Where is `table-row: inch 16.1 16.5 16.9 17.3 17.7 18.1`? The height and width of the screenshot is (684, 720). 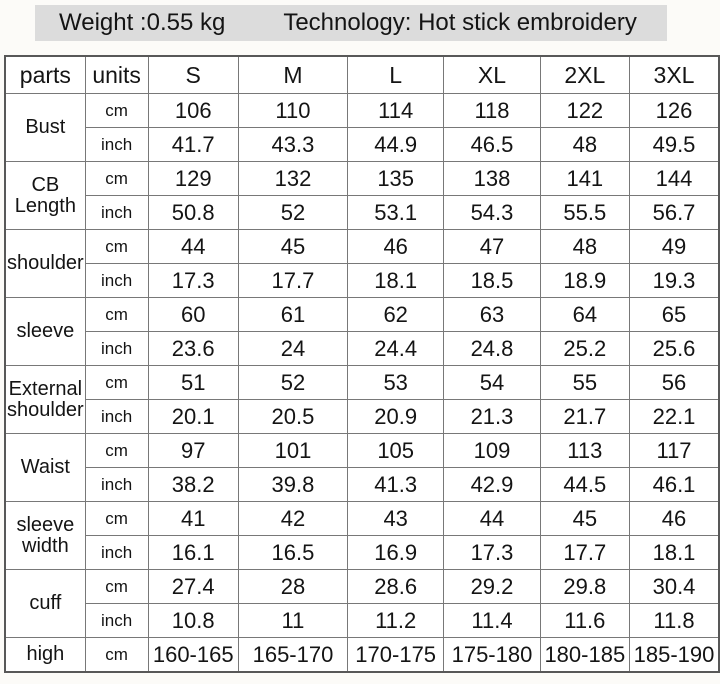
table-row: inch 16.1 16.5 16.9 17.3 17.7 18.1 is located at coordinates (362, 552).